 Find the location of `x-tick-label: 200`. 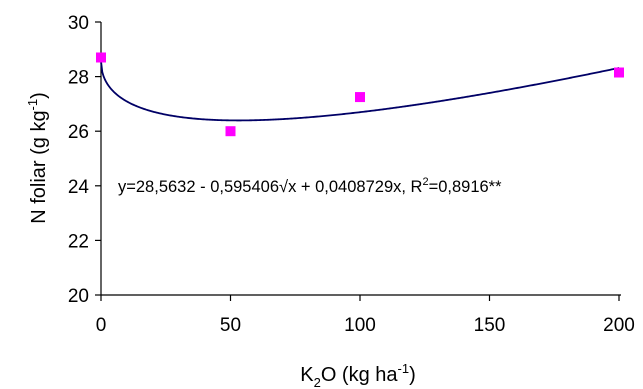

x-tick-label: 200 is located at coordinates (619, 325).